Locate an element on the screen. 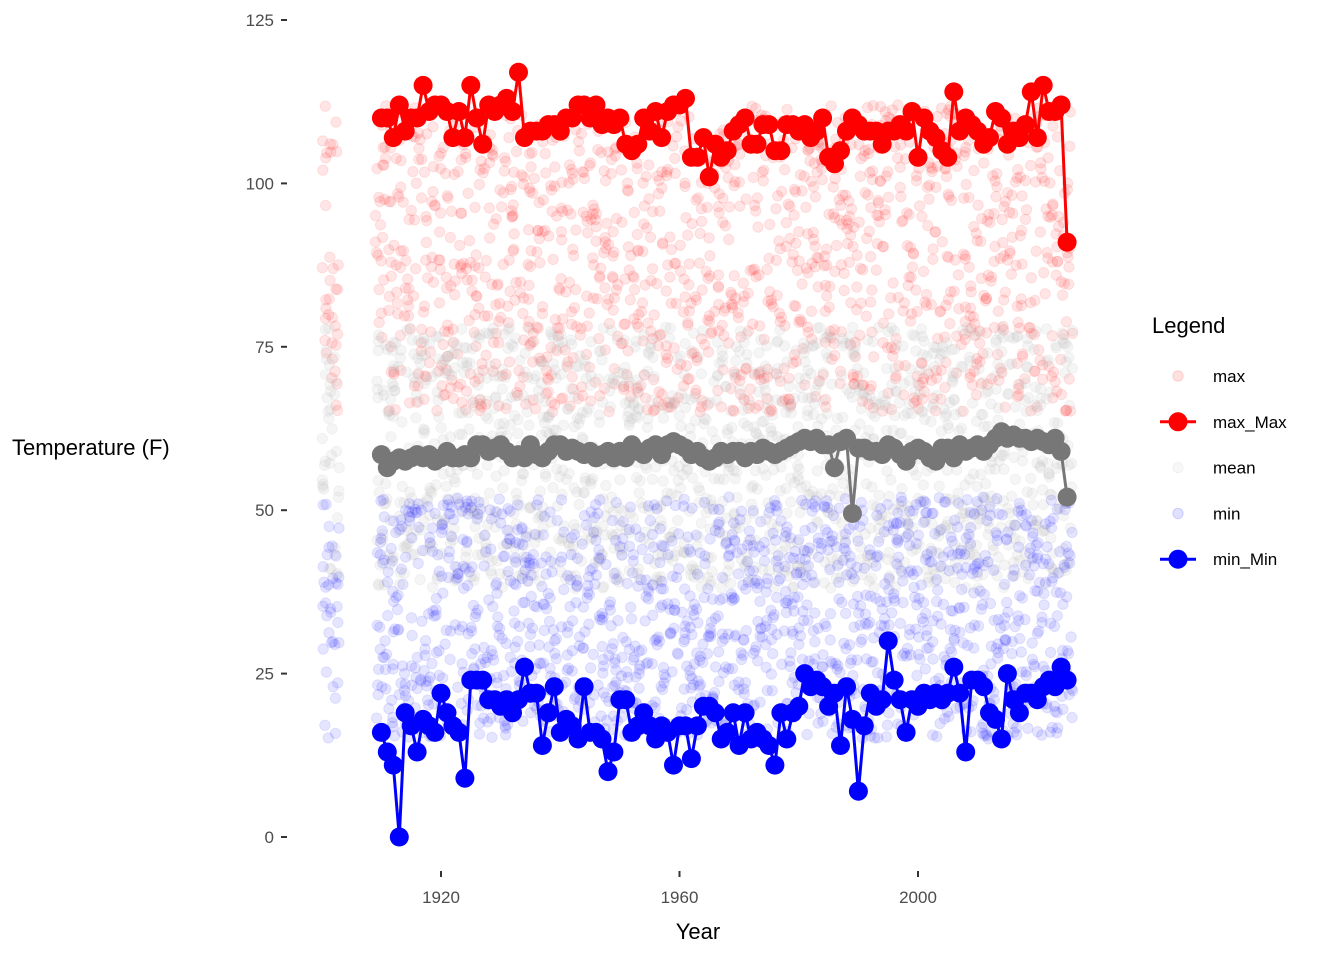  max_Max-marker is located at coordinates (662, 138).